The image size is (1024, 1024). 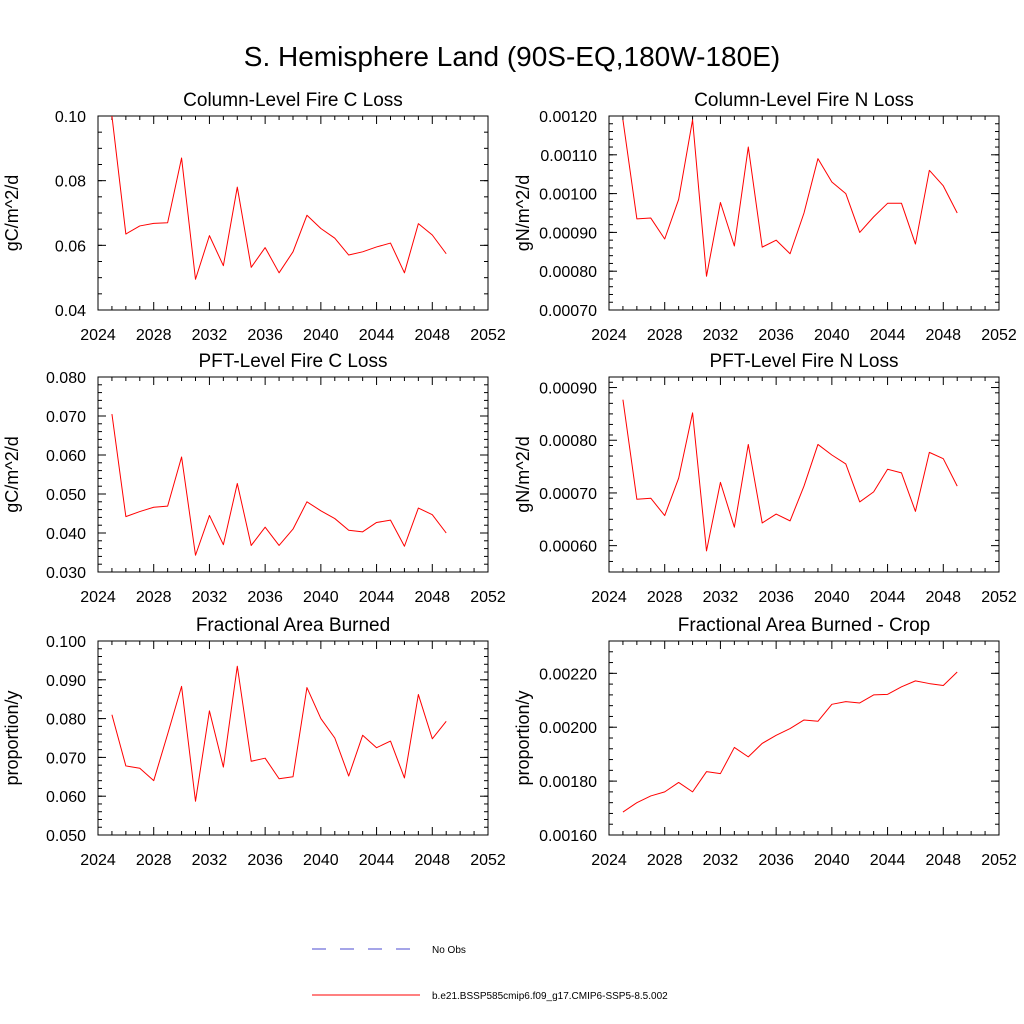 What do you see at coordinates (432, 597) in the screenshot?
I see `chart-3-xtick-label: 2048` at bounding box center [432, 597].